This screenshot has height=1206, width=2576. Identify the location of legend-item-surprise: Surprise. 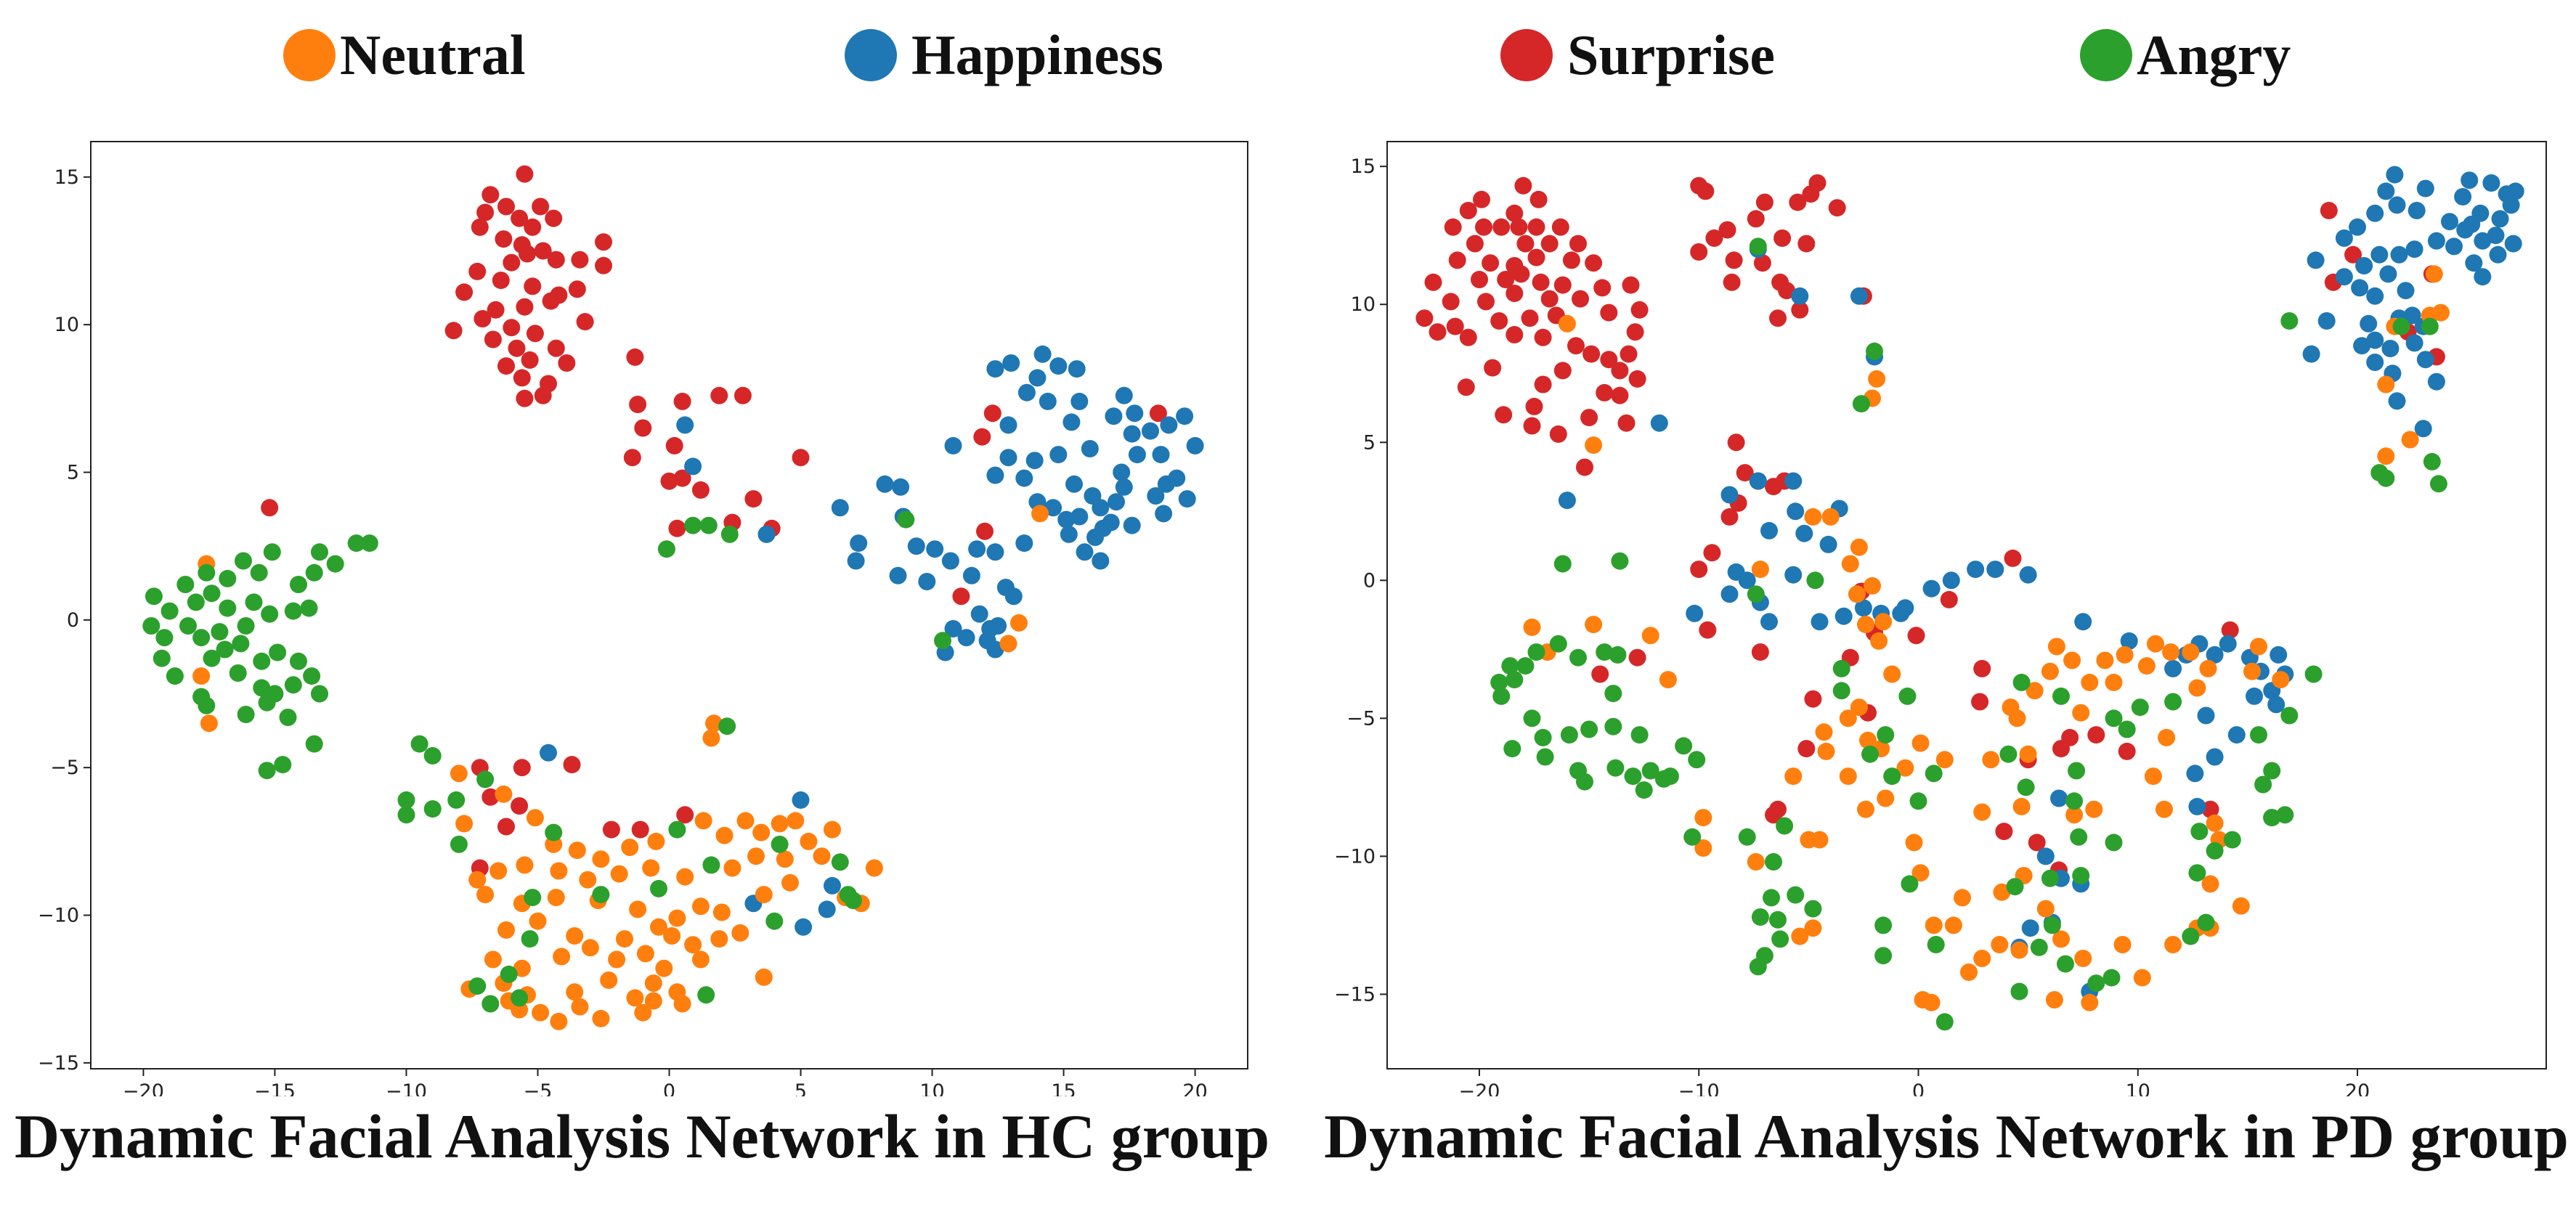
(1638, 55).